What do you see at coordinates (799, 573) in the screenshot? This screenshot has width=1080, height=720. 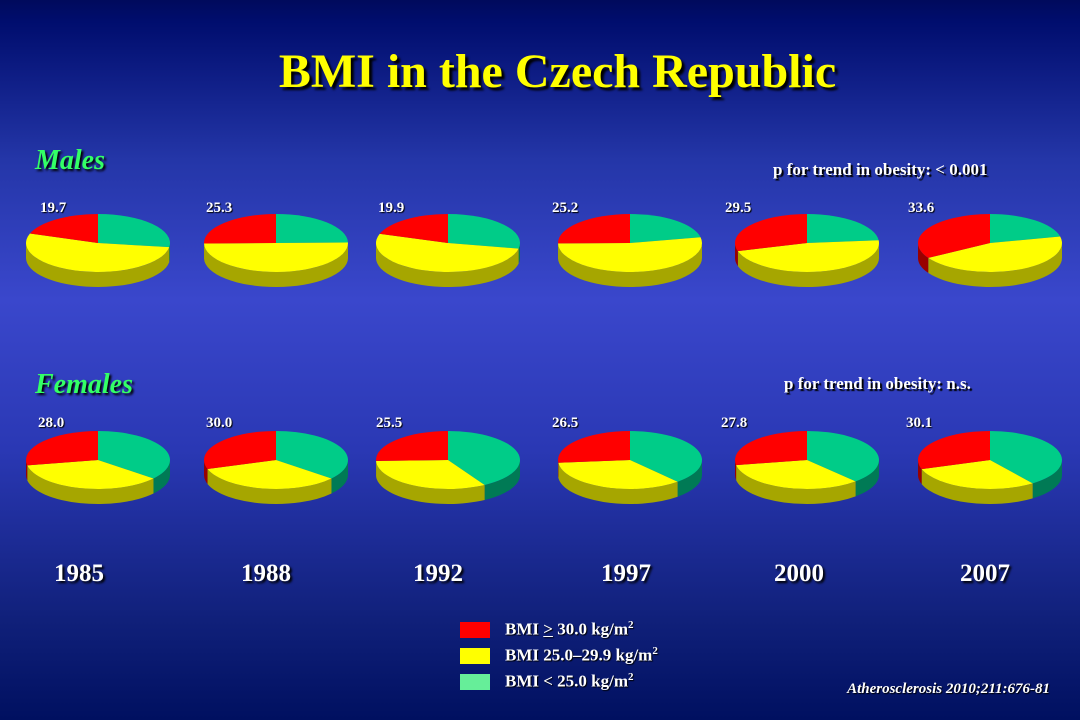 I see `year-label: 2000` at bounding box center [799, 573].